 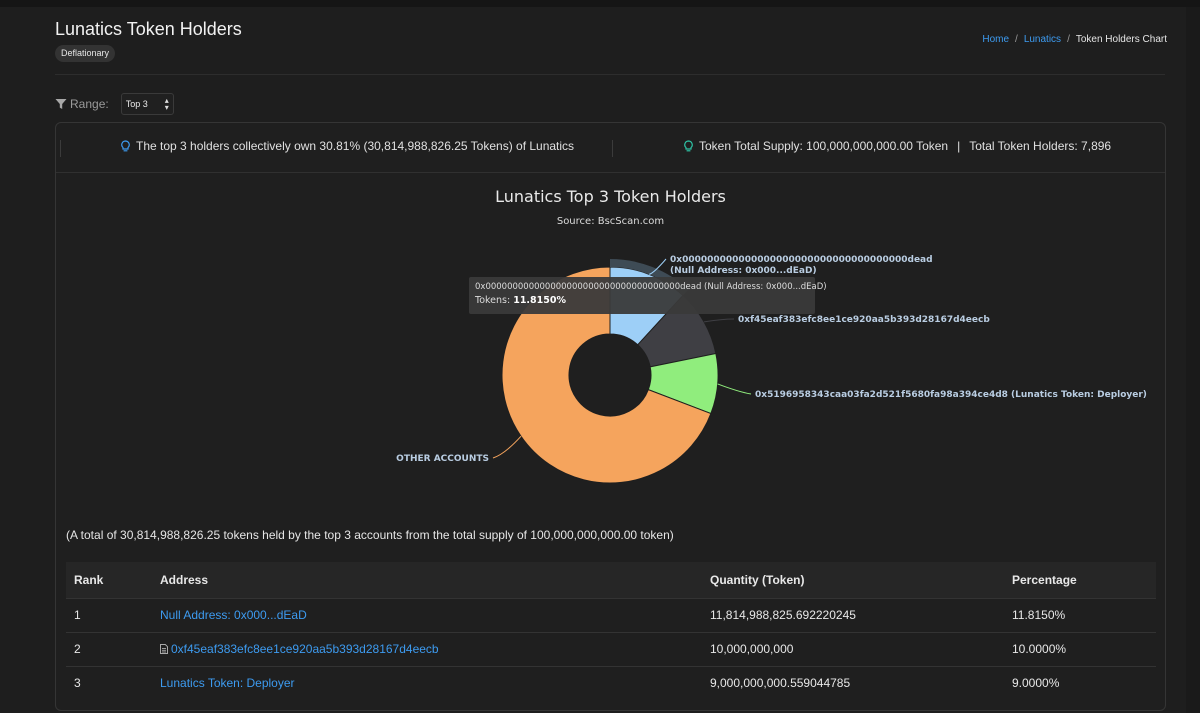 I want to click on col-percentage: Percentage, so click(x=1080, y=580).